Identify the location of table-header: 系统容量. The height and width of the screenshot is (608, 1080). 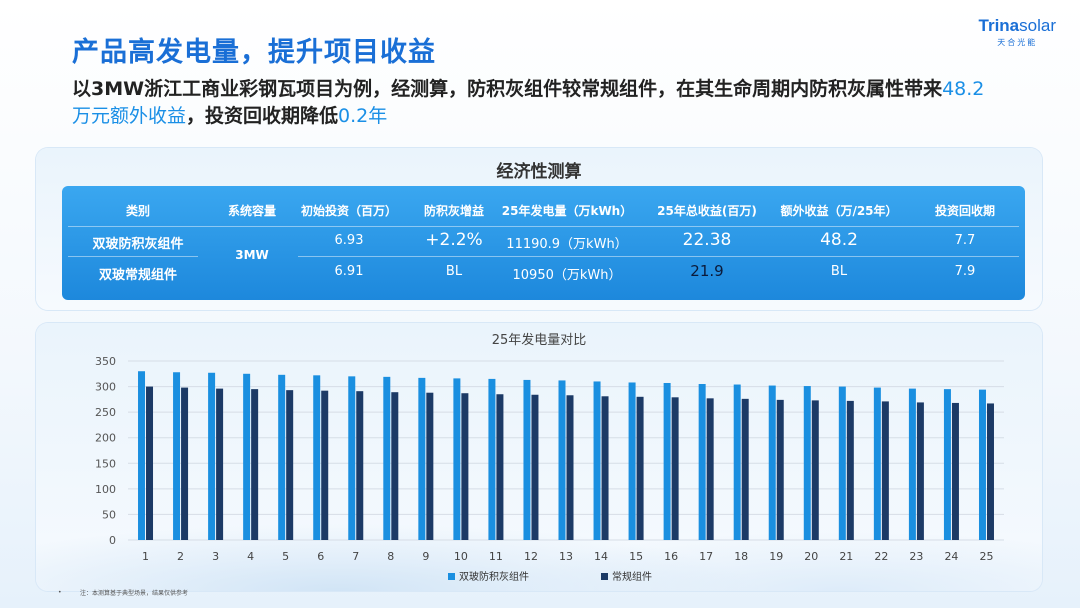
(251, 211).